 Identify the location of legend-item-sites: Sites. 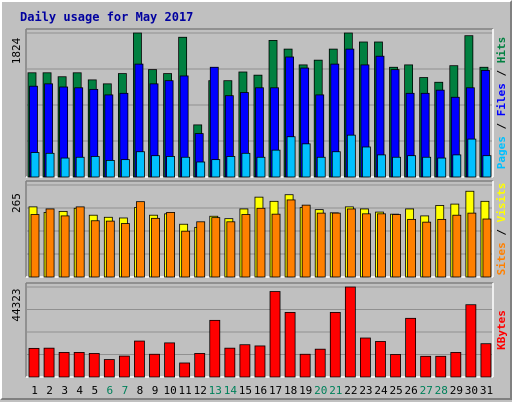
(501, 258).